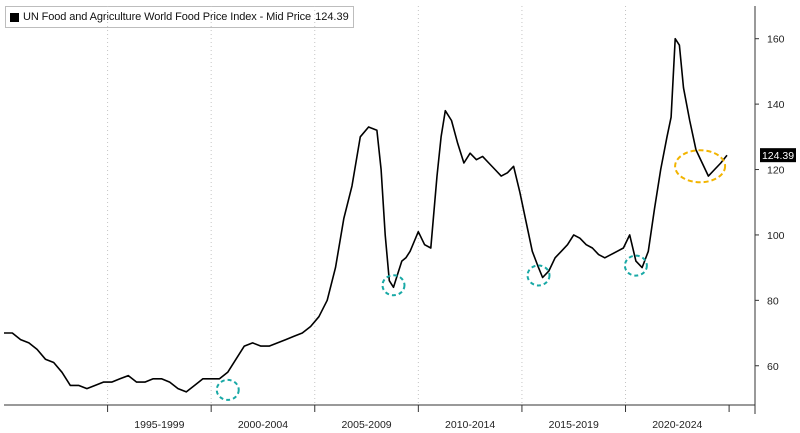  I want to click on x-tick-label: 1995-1999, so click(159, 425).